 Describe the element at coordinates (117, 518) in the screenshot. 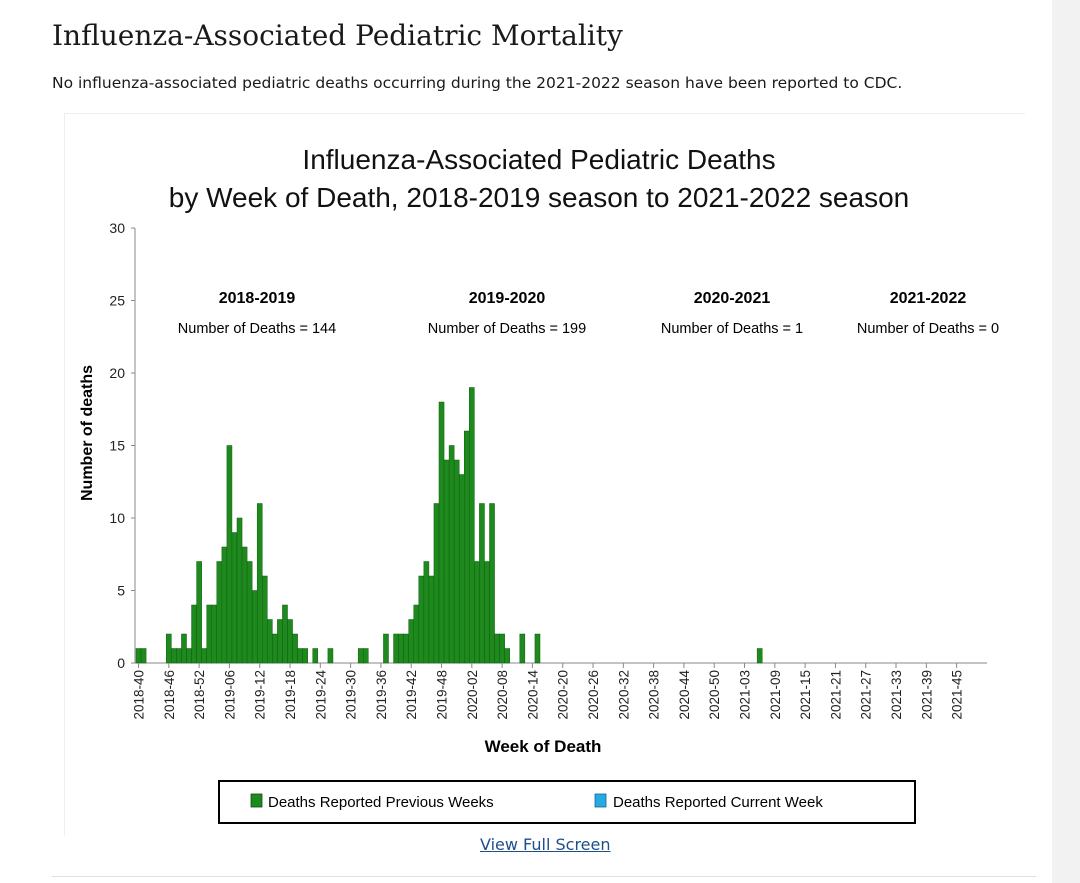

I see `y-tick-label: 10` at that location.